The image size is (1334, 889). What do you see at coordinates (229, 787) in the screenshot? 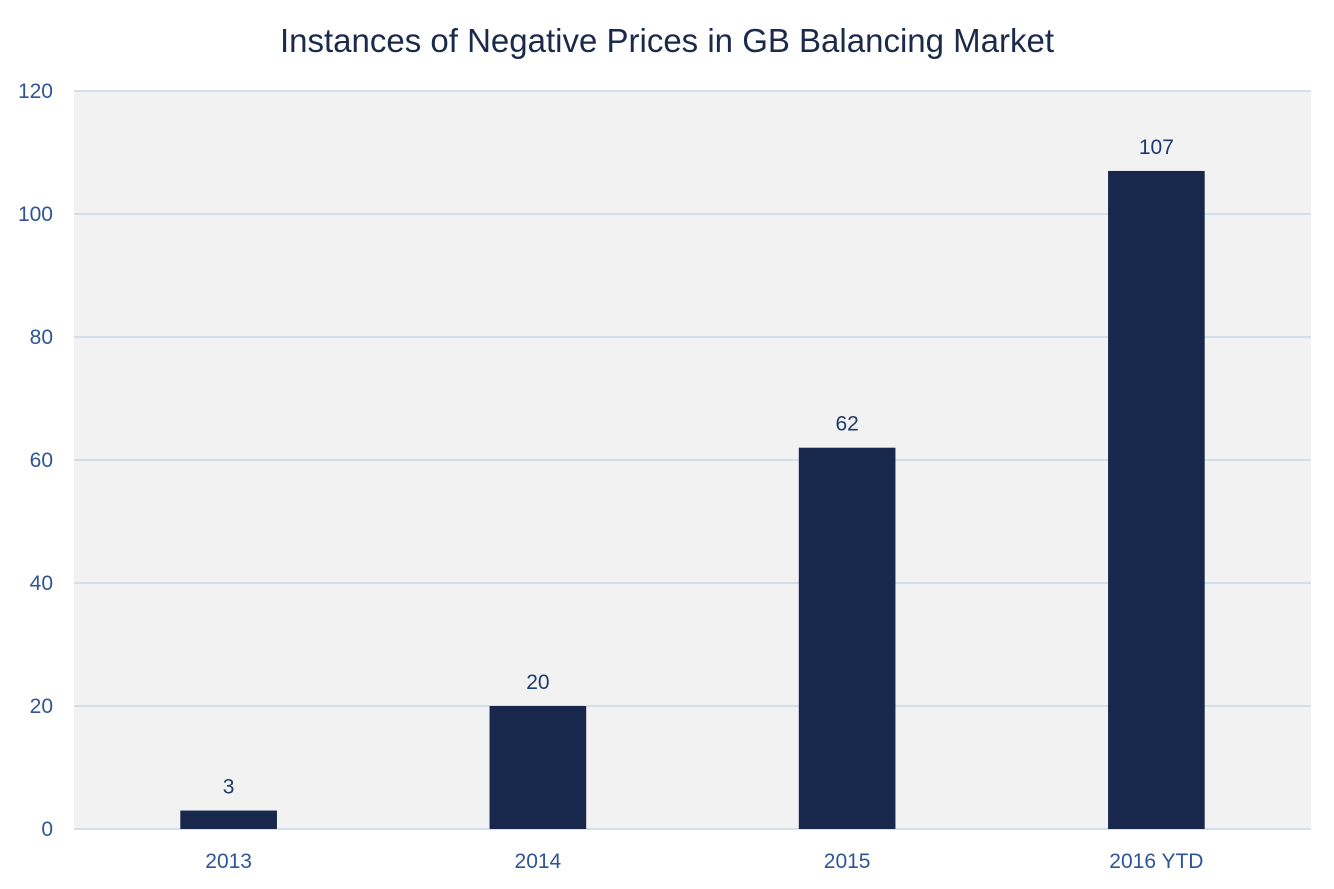
I see `data-label: 3` at bounding box center [229, 787].